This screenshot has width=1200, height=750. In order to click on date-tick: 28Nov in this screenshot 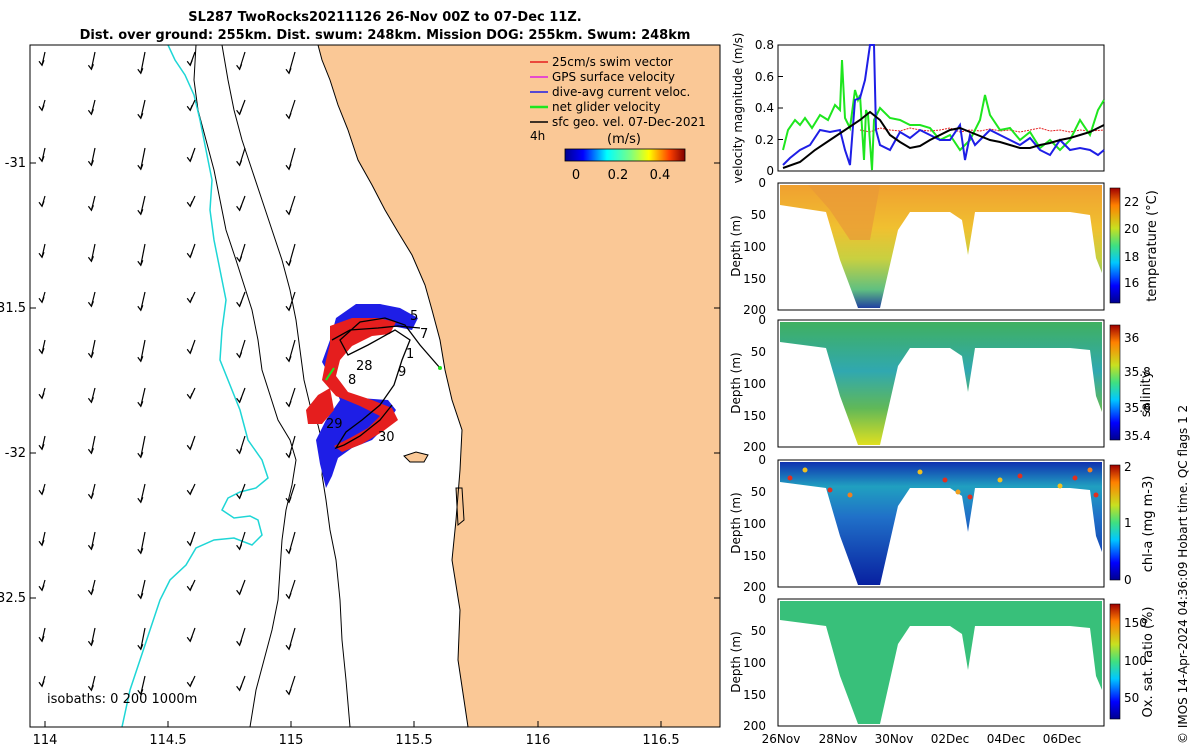, I will do `click(838, 739)`.